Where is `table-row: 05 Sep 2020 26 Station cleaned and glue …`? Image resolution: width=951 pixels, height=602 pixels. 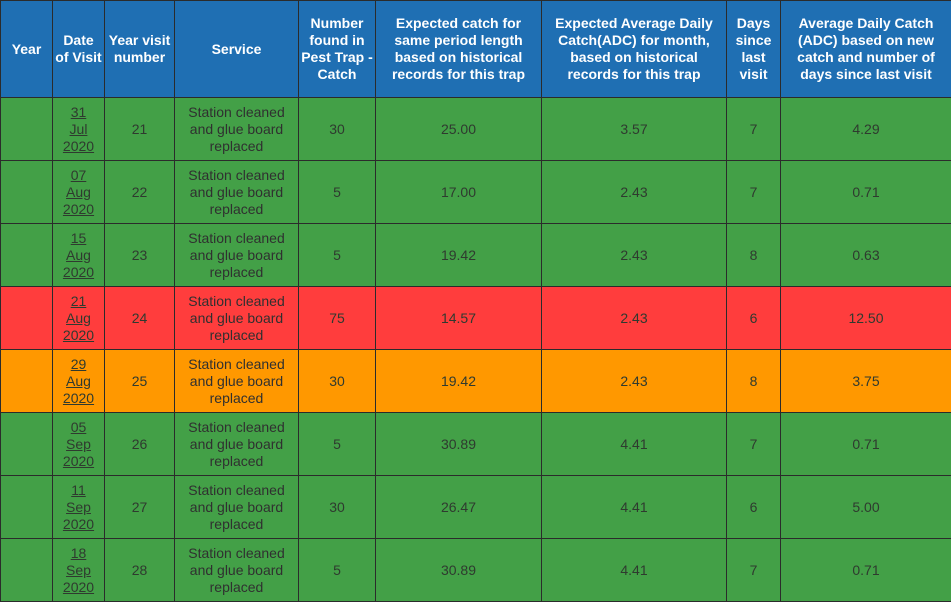 table-row: 05 Sep 2020 26 Station cleaned and glue … is located at coordinates (476, 444).